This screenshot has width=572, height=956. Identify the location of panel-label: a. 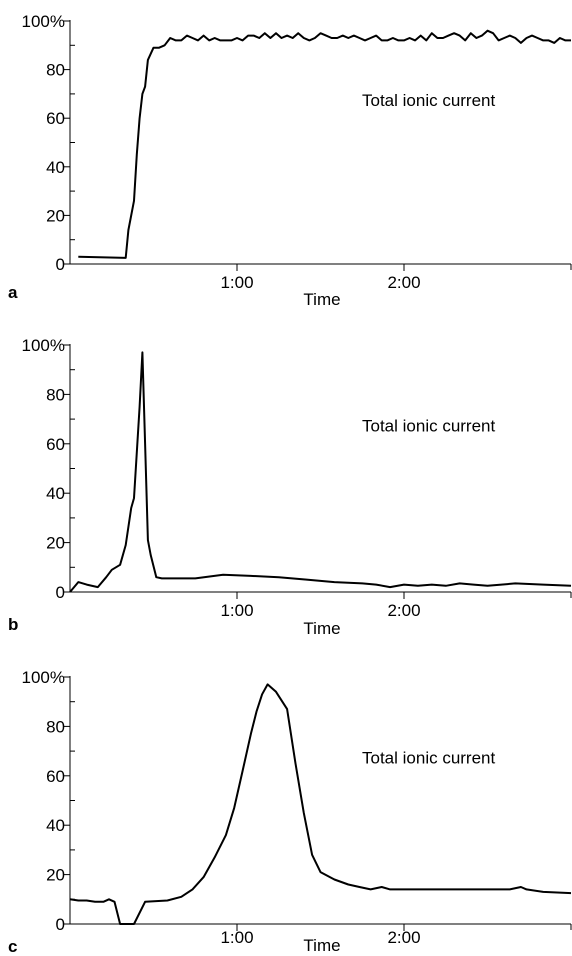
(13, 292).